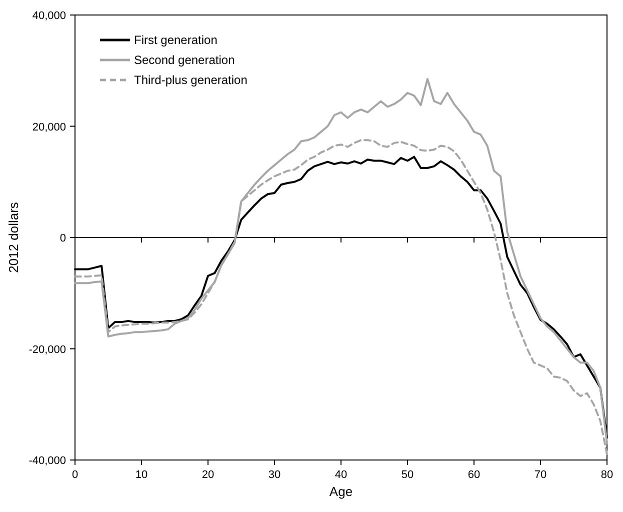 The image size is (623, 512). Describe the element at coordinates (141, 475) in the screenshot. I see `x-tick-label: 10` at that location.